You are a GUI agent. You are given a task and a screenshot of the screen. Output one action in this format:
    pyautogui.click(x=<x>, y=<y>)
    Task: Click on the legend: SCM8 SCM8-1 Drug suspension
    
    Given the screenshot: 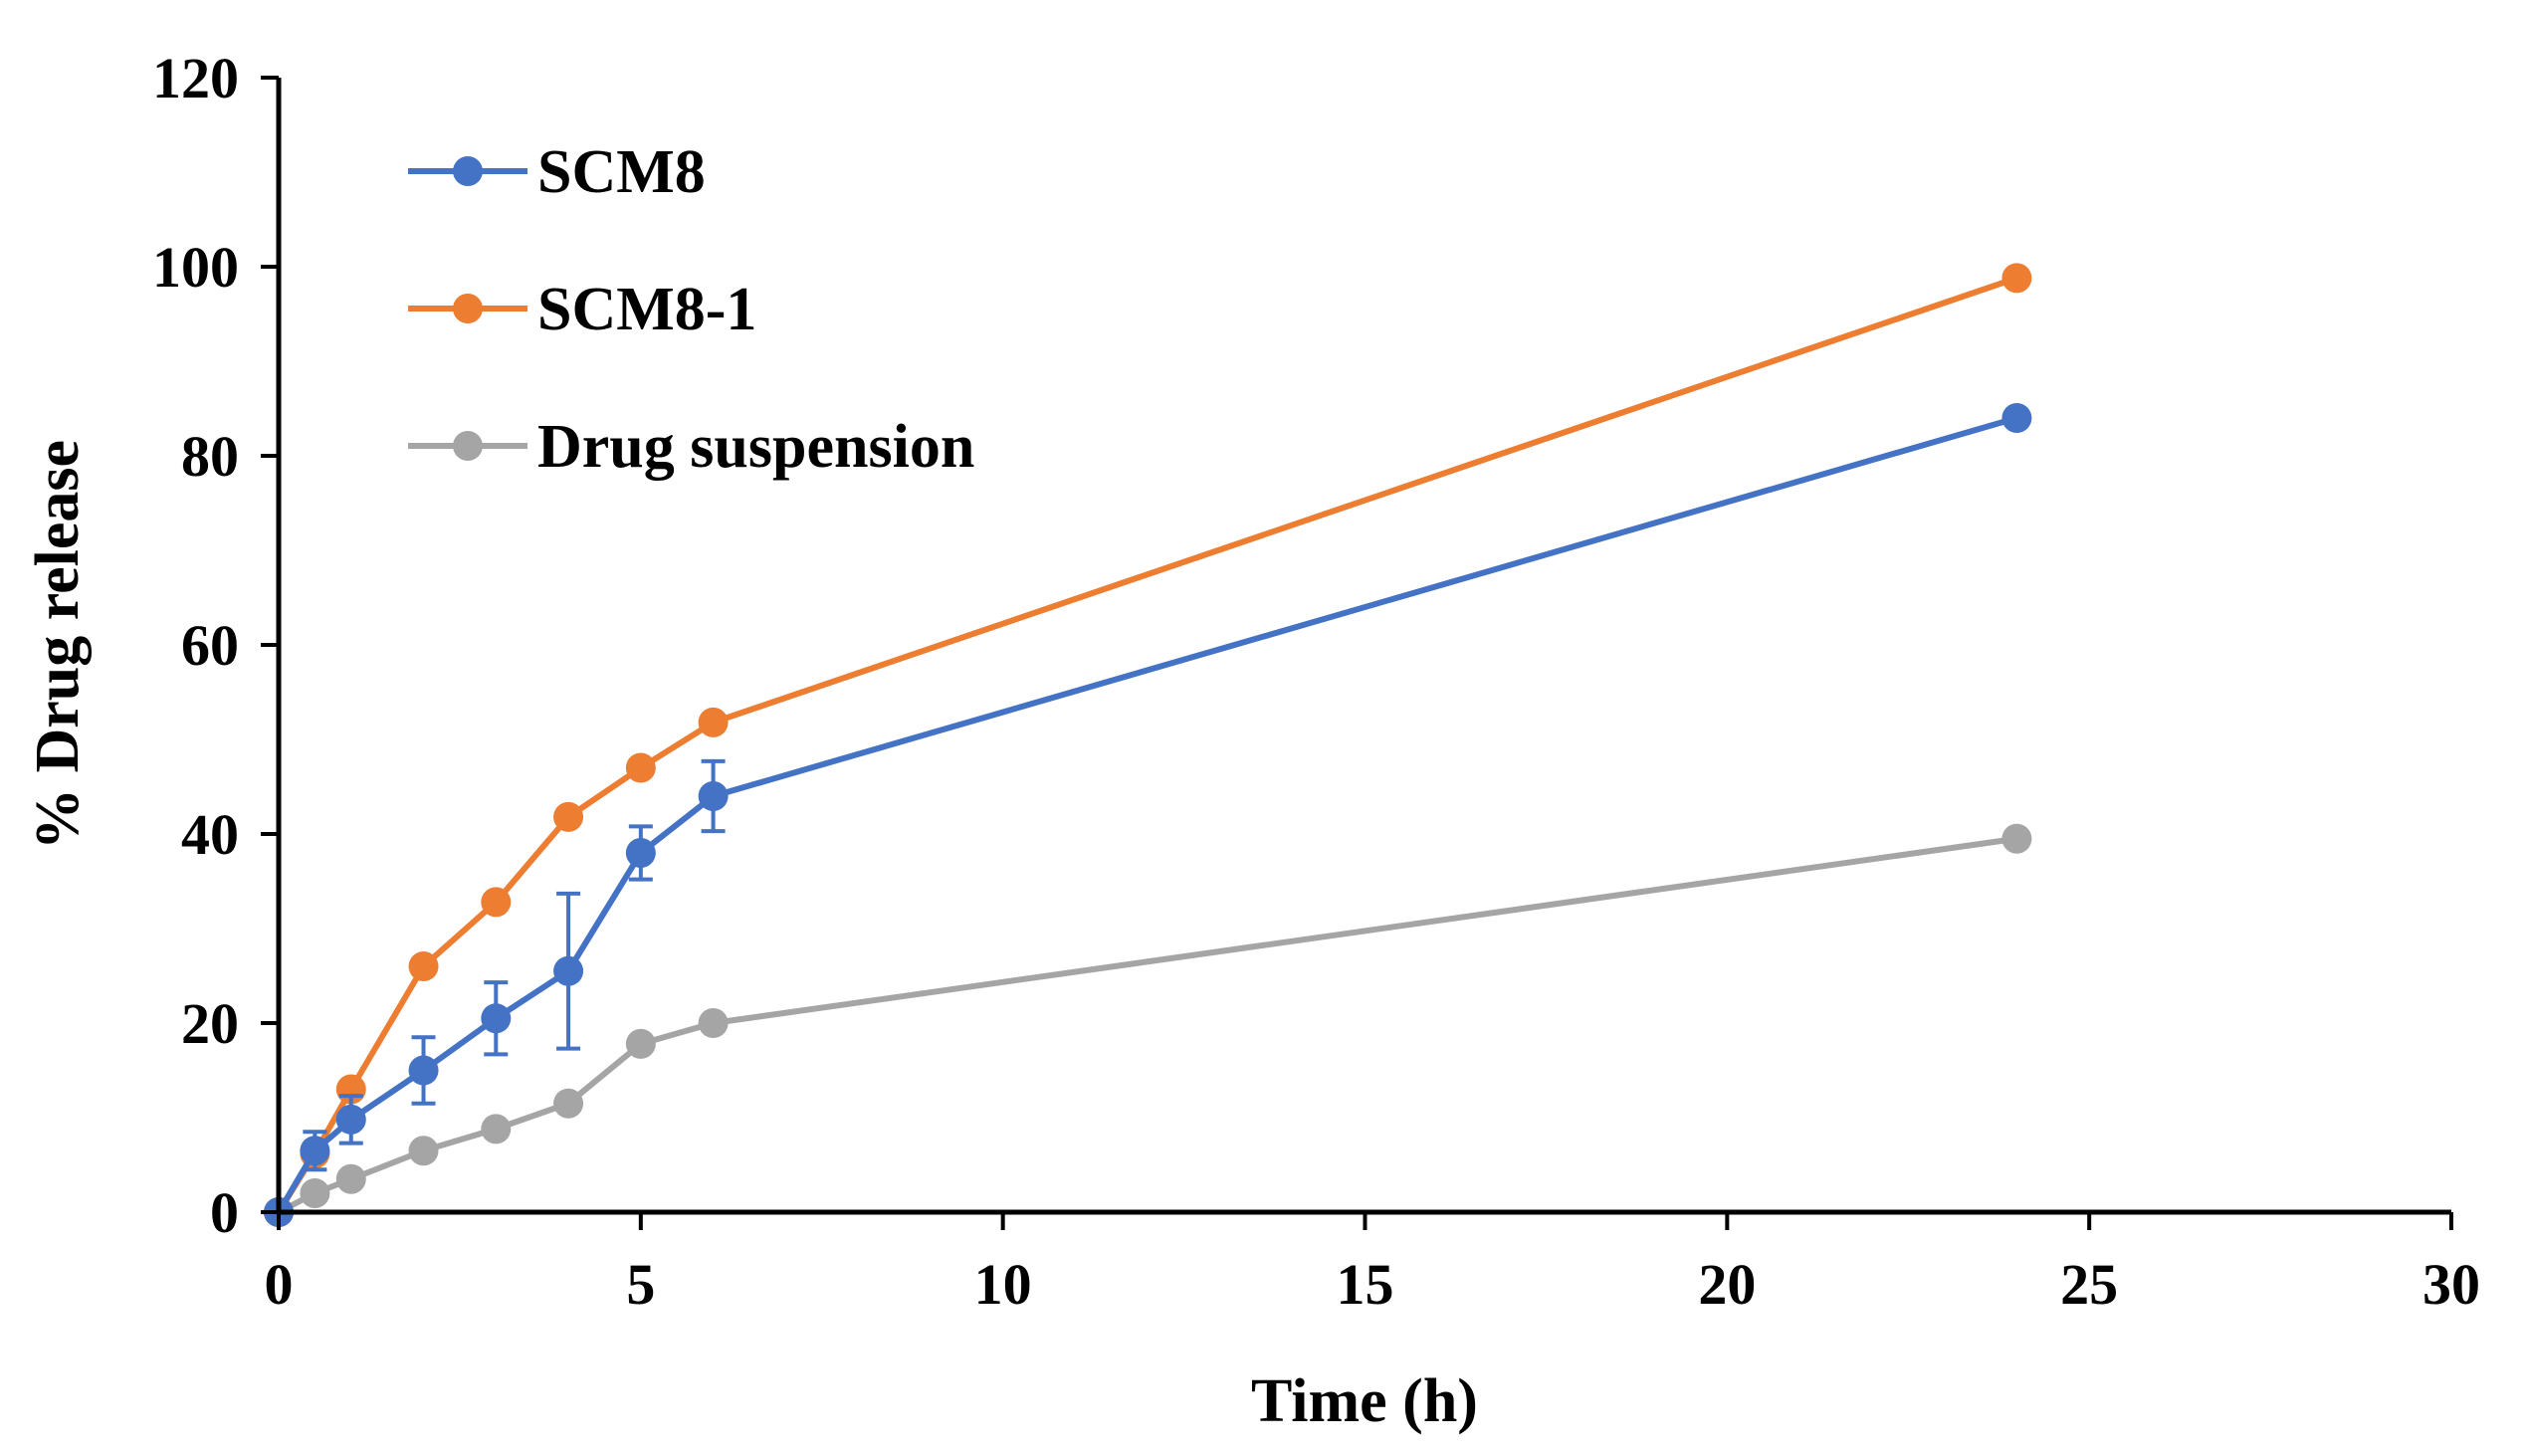 What is the action you would take?
    pyautogui.click(x=691, y=309)
    